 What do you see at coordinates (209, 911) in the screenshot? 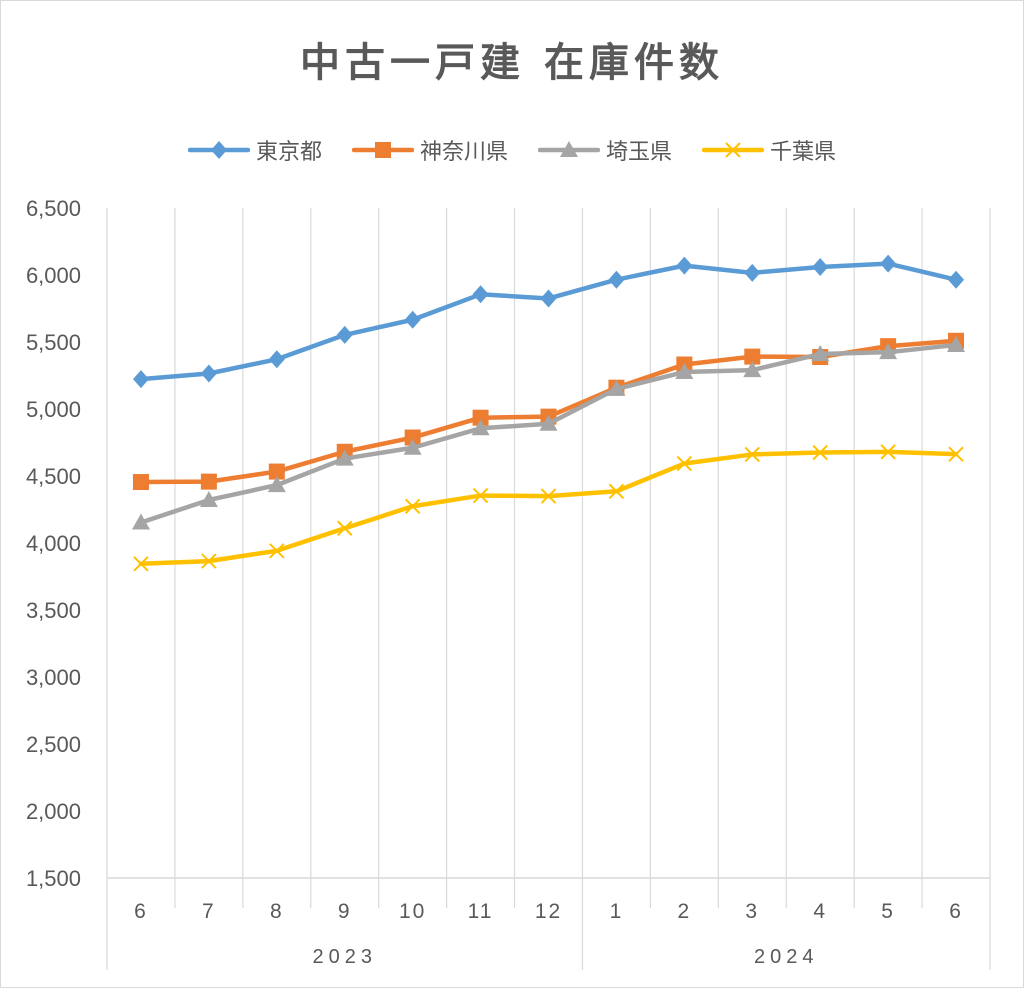
I see `x-tick-label: 7` at bounding box center [209, 911].